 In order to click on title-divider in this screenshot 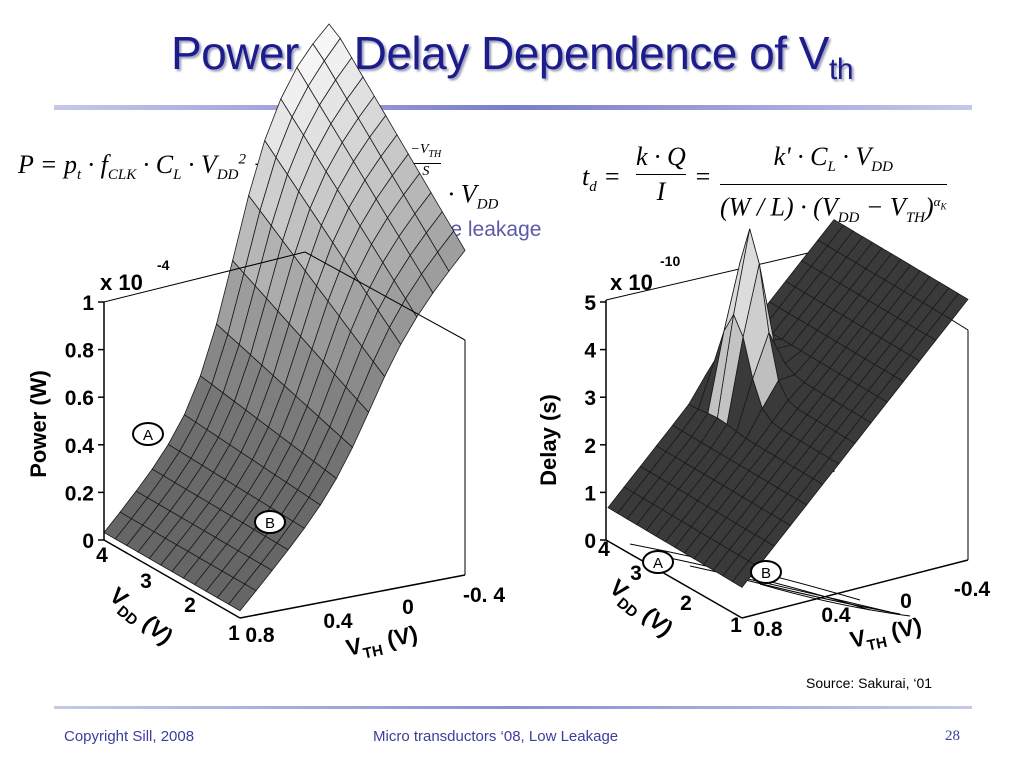, I will do `click(513, 107)`.